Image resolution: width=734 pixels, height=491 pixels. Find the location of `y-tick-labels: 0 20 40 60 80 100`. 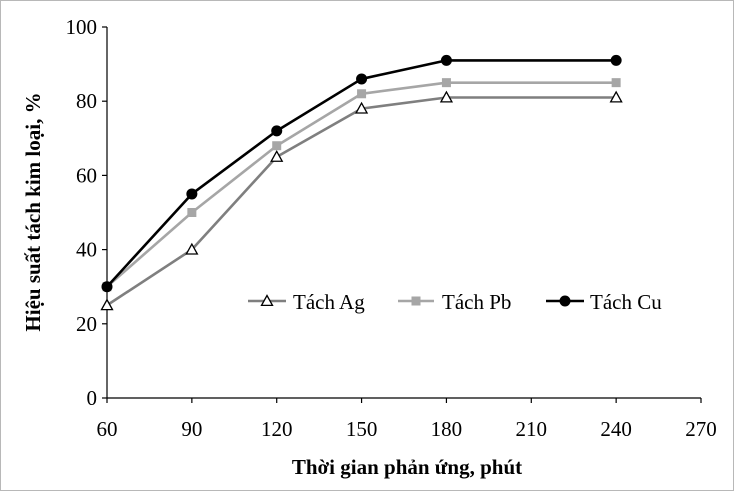

y-tick-labels: 0 20 40 60 80 100 is located at coordinates (82, 212).